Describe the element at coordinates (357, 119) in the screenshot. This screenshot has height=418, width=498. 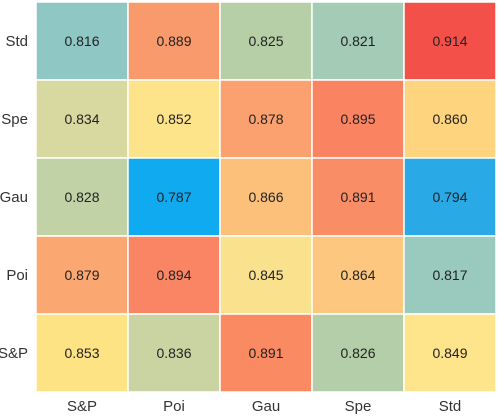
I see `cell-value-label: 0.895` at that location.